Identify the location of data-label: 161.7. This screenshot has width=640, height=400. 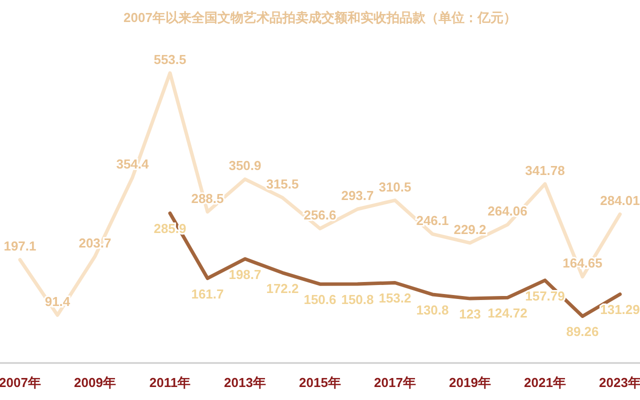
(207, 294).